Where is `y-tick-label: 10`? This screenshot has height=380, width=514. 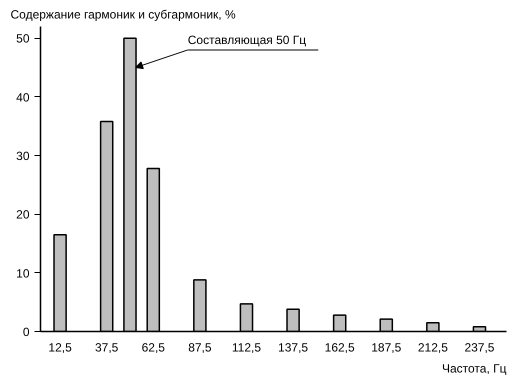 y-tick-label: 10 is located at coordinates (23, 273).